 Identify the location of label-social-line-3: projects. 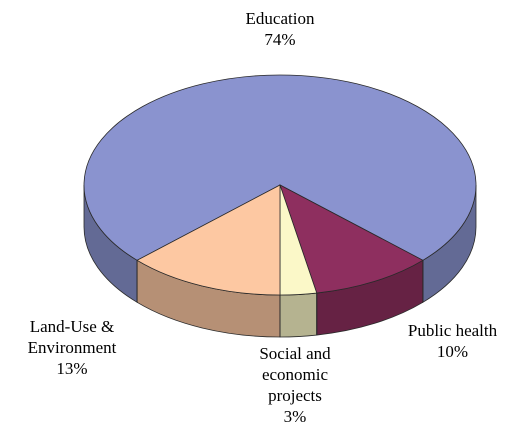
(295, 395).